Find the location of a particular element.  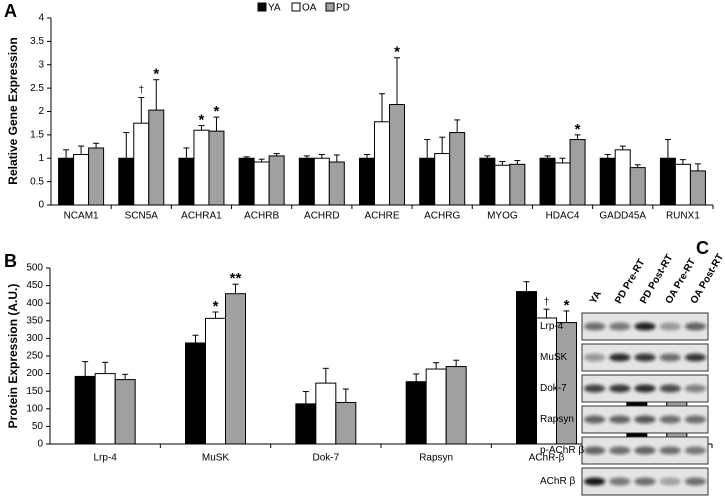

legend-label: OA is located at coordinates (309, 8).